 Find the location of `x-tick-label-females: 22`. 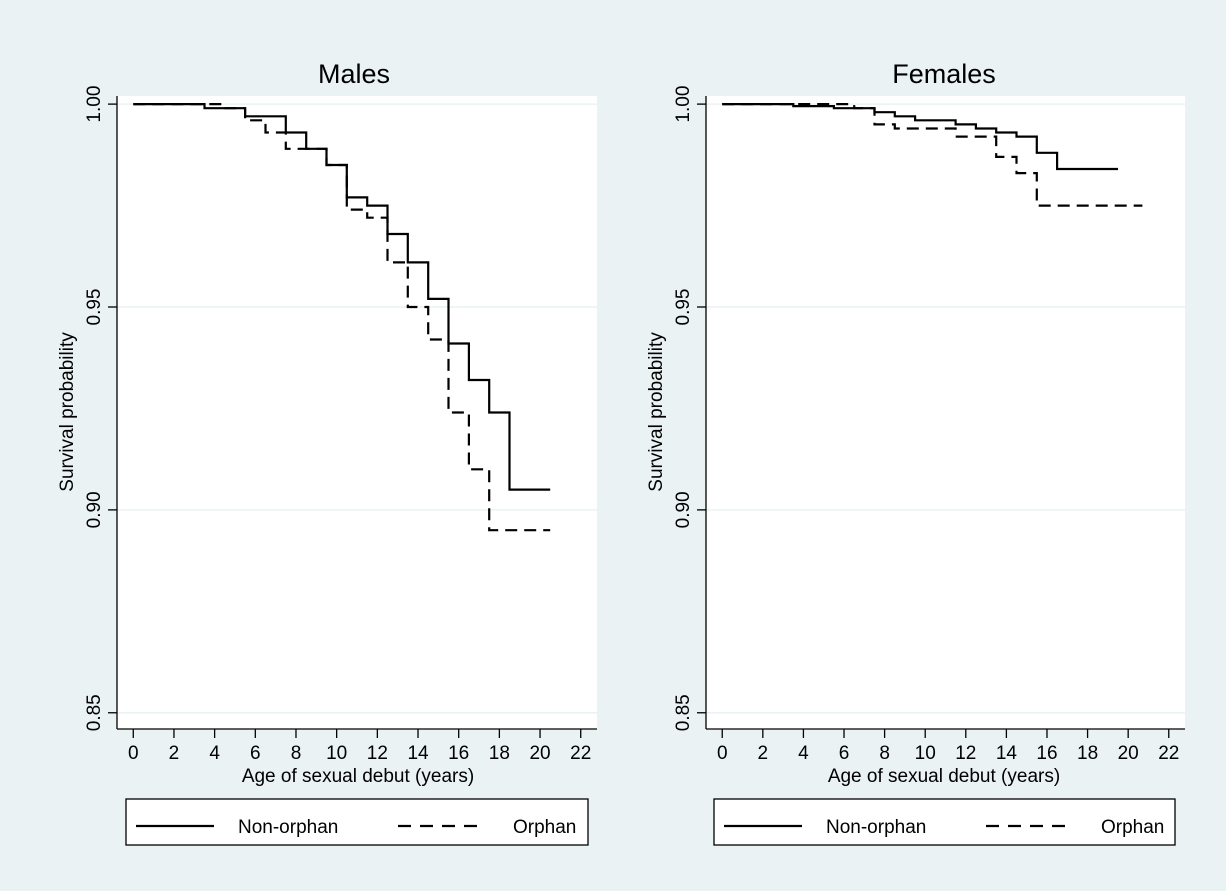

x-tick-label-females: 22 is located at coordinates (1168, 753).